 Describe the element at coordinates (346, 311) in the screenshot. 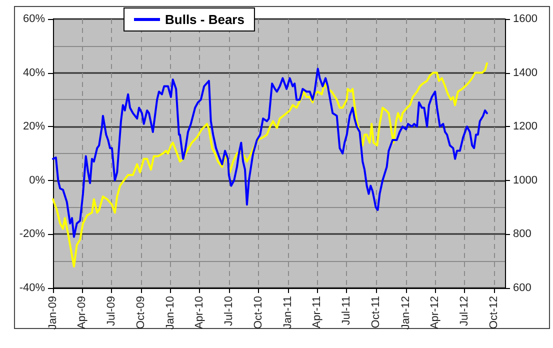

I see `x-tick-label: Jul-11` at that location.